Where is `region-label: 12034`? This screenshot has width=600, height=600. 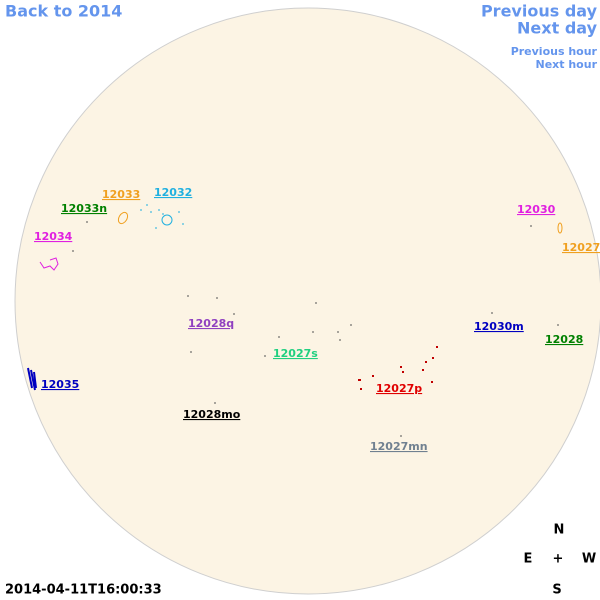 region-label: 12034 is located at coordinates (53, 236).